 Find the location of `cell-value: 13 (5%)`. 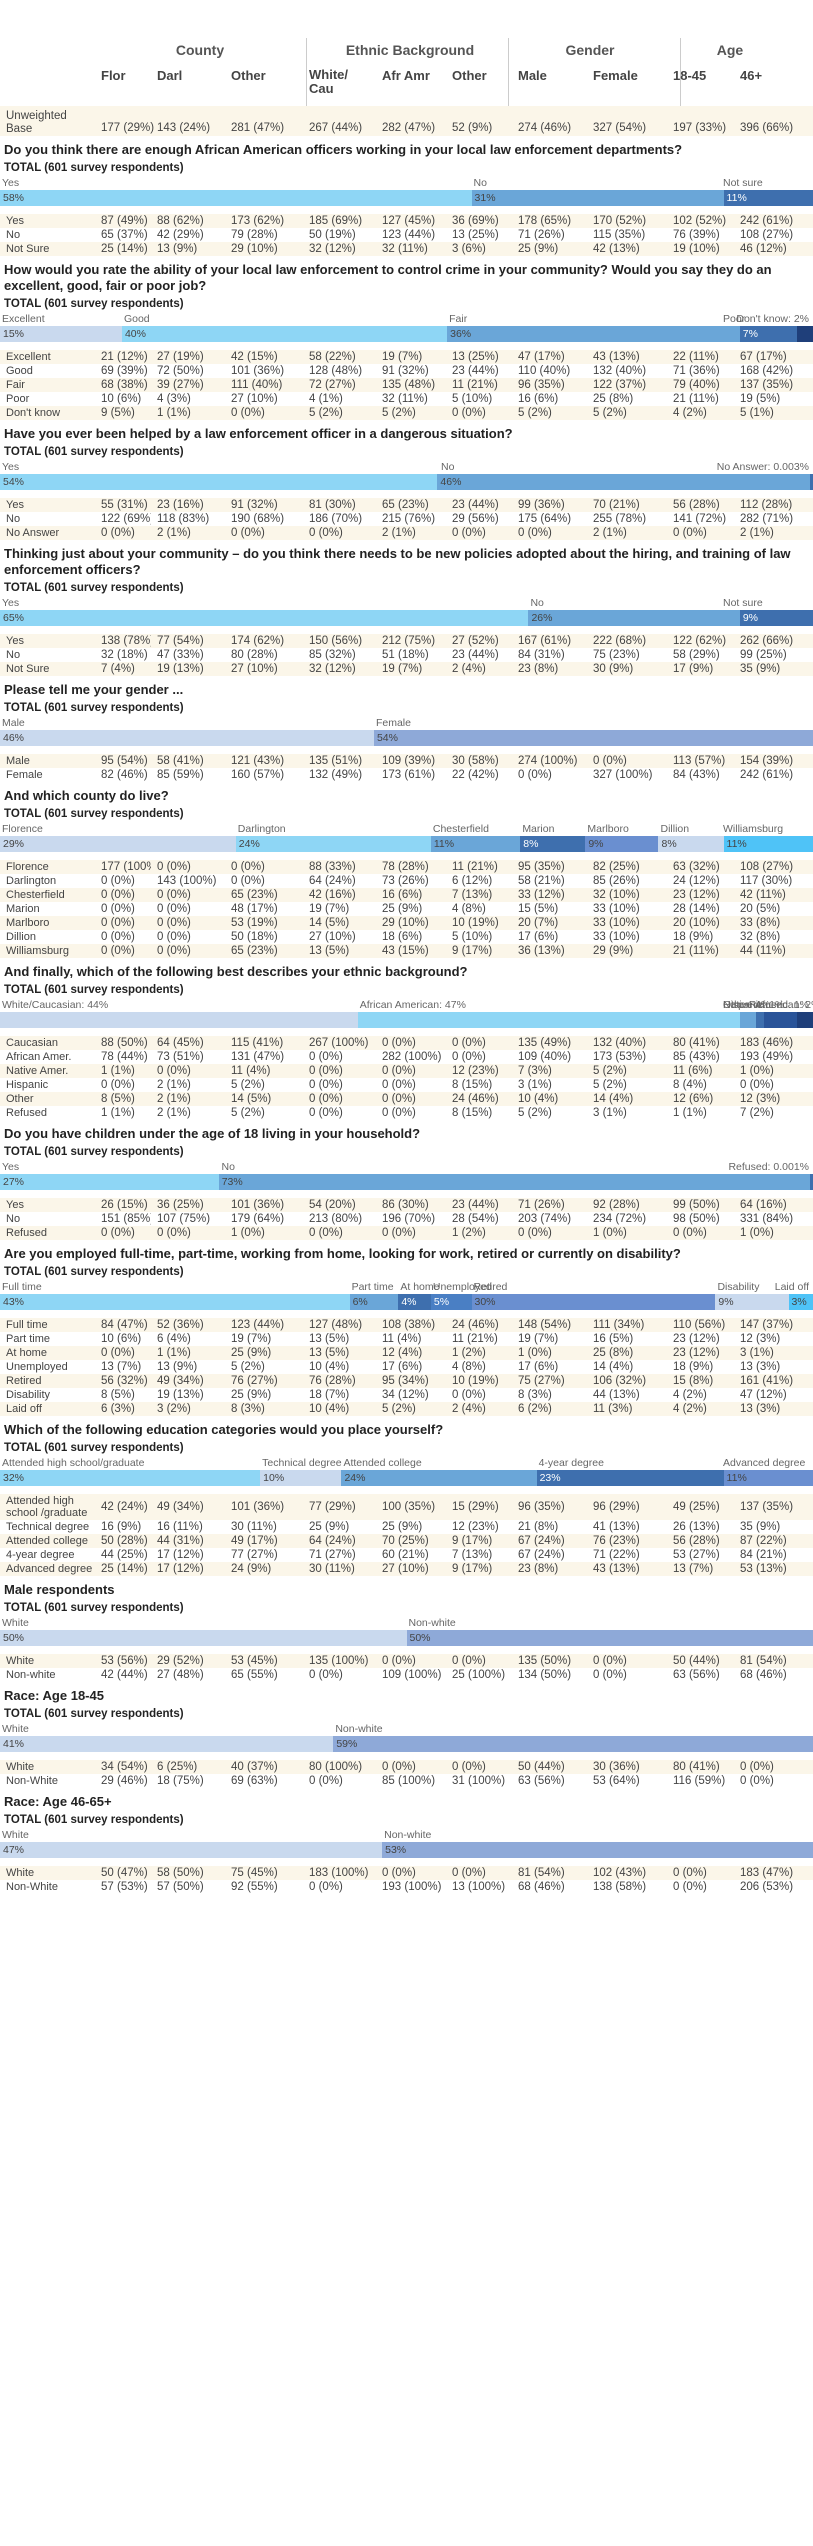

cell-value: 13 (5%) is located at coordinates (339, 951).